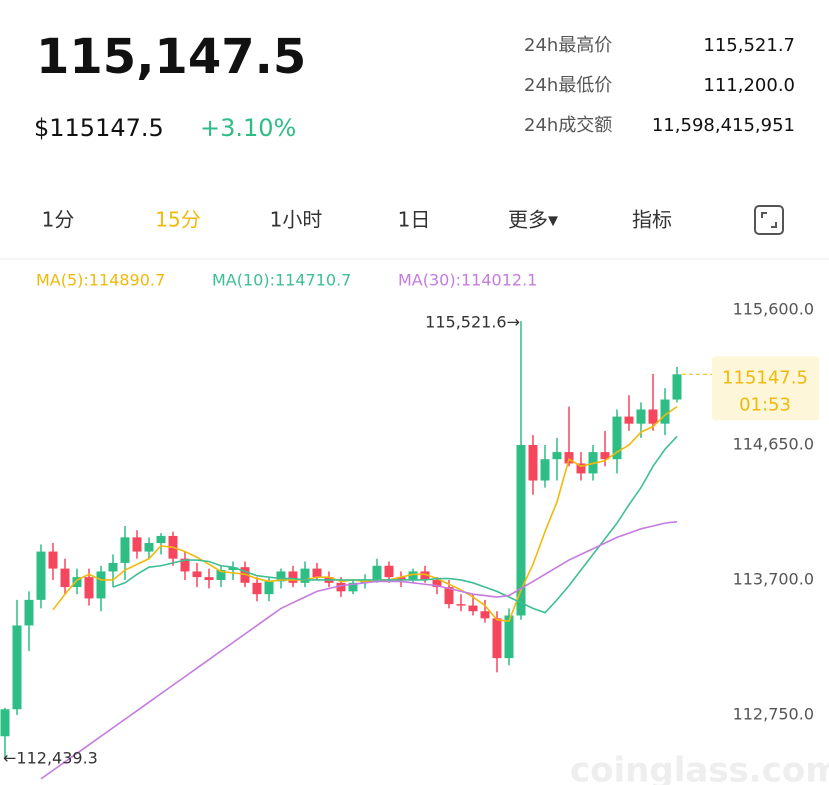  What do you see at coordinates (652, 220) in the screenshot?
I see `tab: 指标` at bounding box center [652, 220].